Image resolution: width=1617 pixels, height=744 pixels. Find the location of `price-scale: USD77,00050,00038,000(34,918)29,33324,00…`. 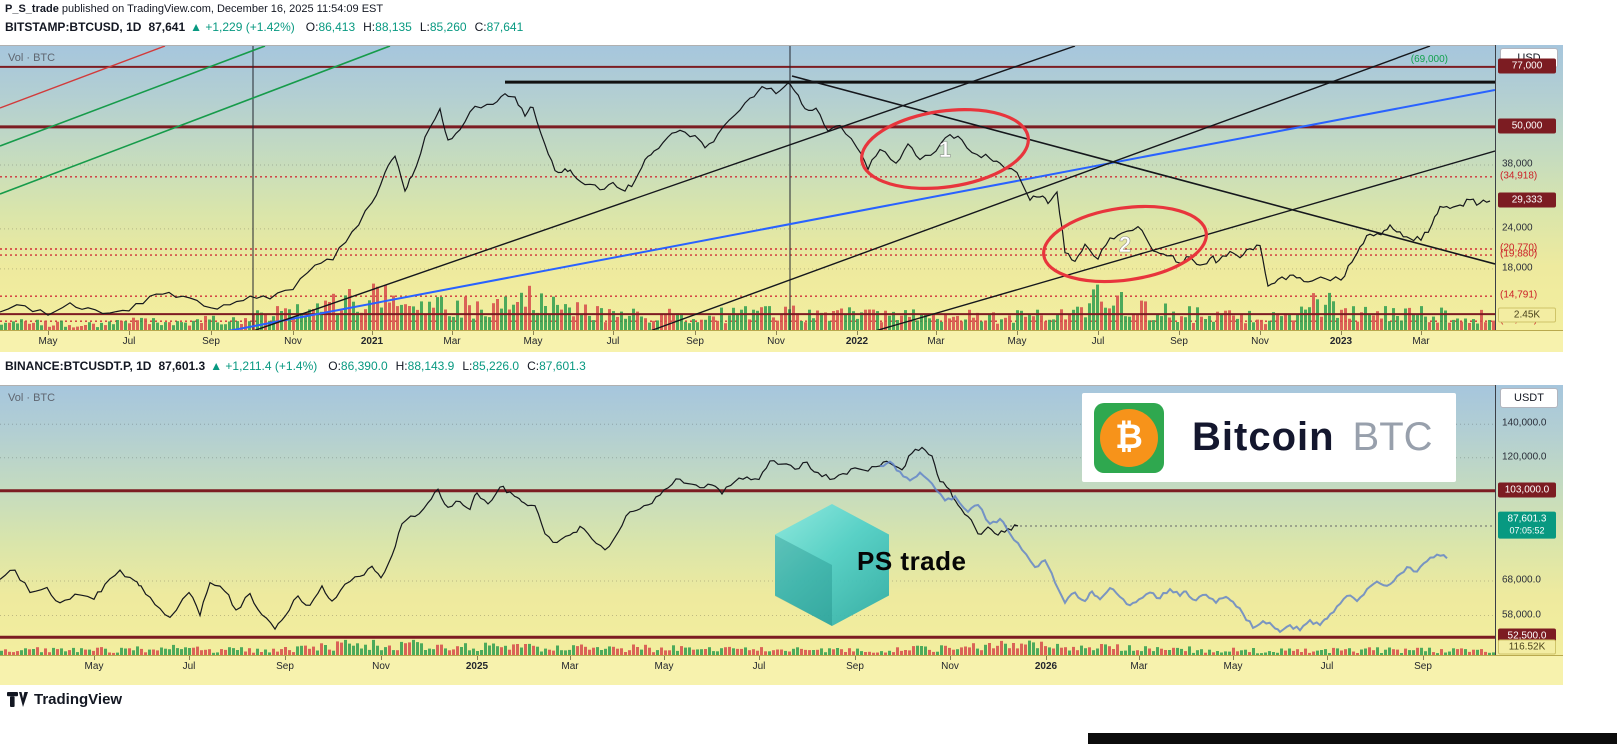

price-scale: USD77,00050,00038,000(34,918)29,33324,00… is located at coordinates (1529, 187).